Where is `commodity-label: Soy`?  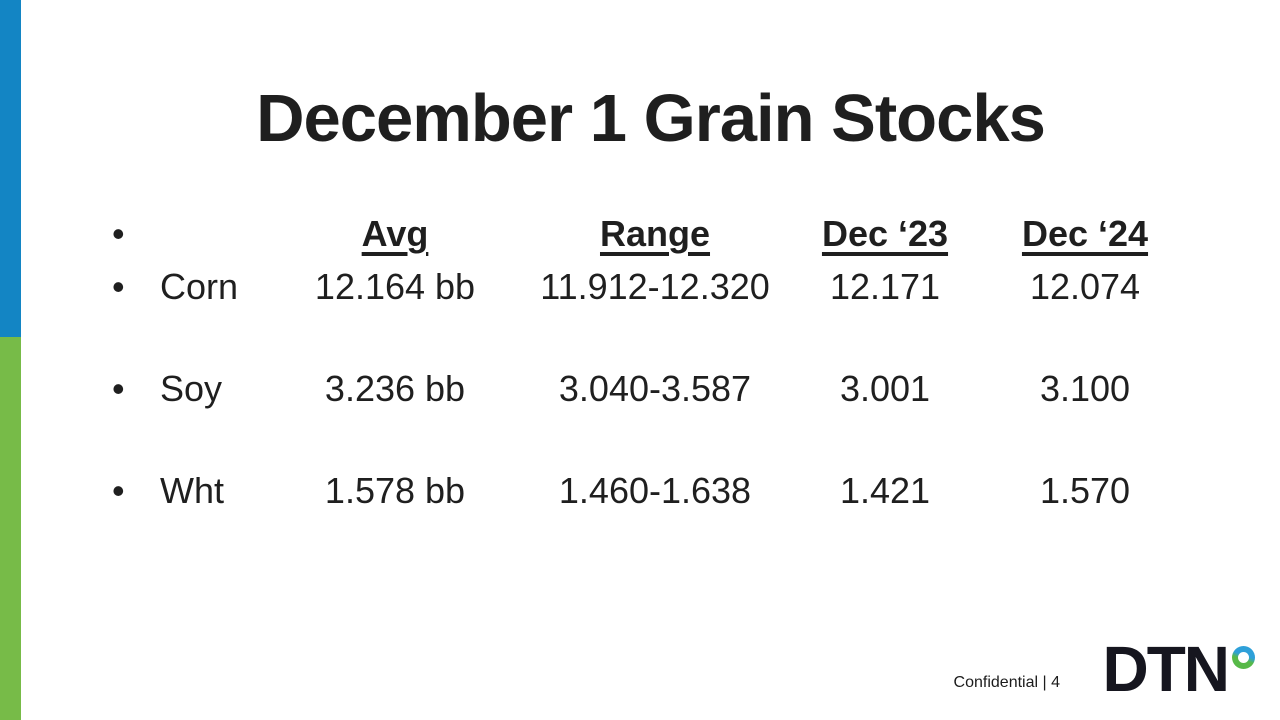
commodity-label: Soy is located at coordinates (191, 388).